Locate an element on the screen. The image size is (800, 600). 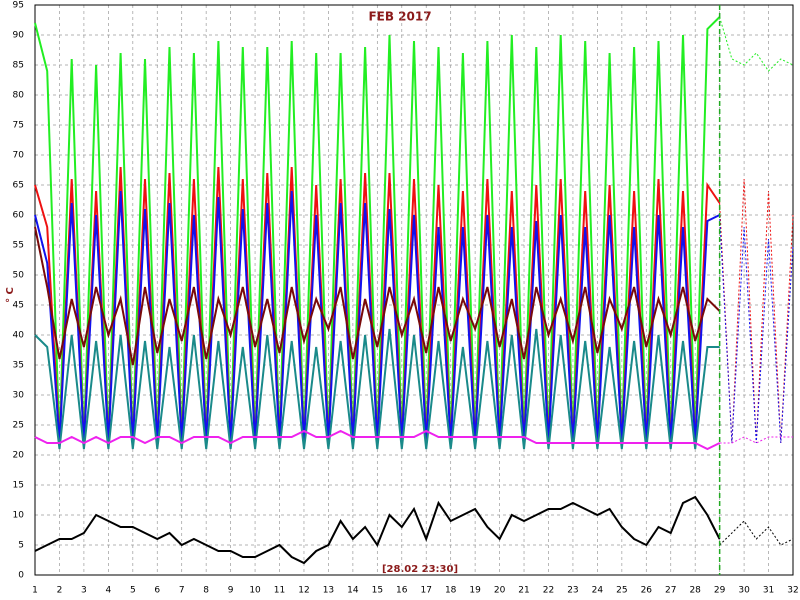
x-tick-label: 26 is located at coordinates (647, 591).